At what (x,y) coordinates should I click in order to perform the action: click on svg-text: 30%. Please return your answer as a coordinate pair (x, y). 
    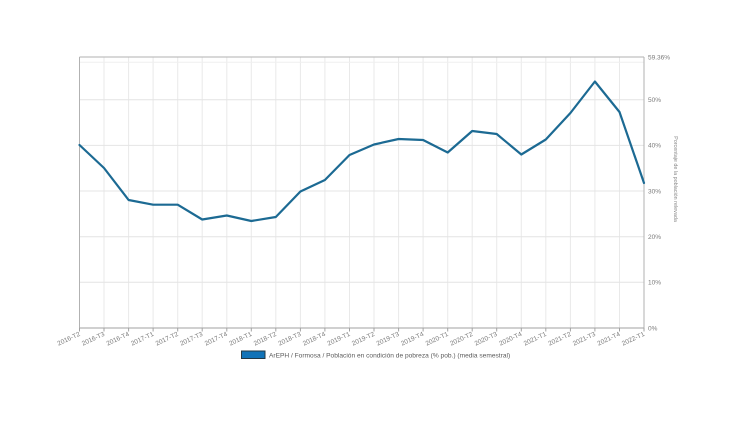
    Looking at the image, I should click on (654, 191).